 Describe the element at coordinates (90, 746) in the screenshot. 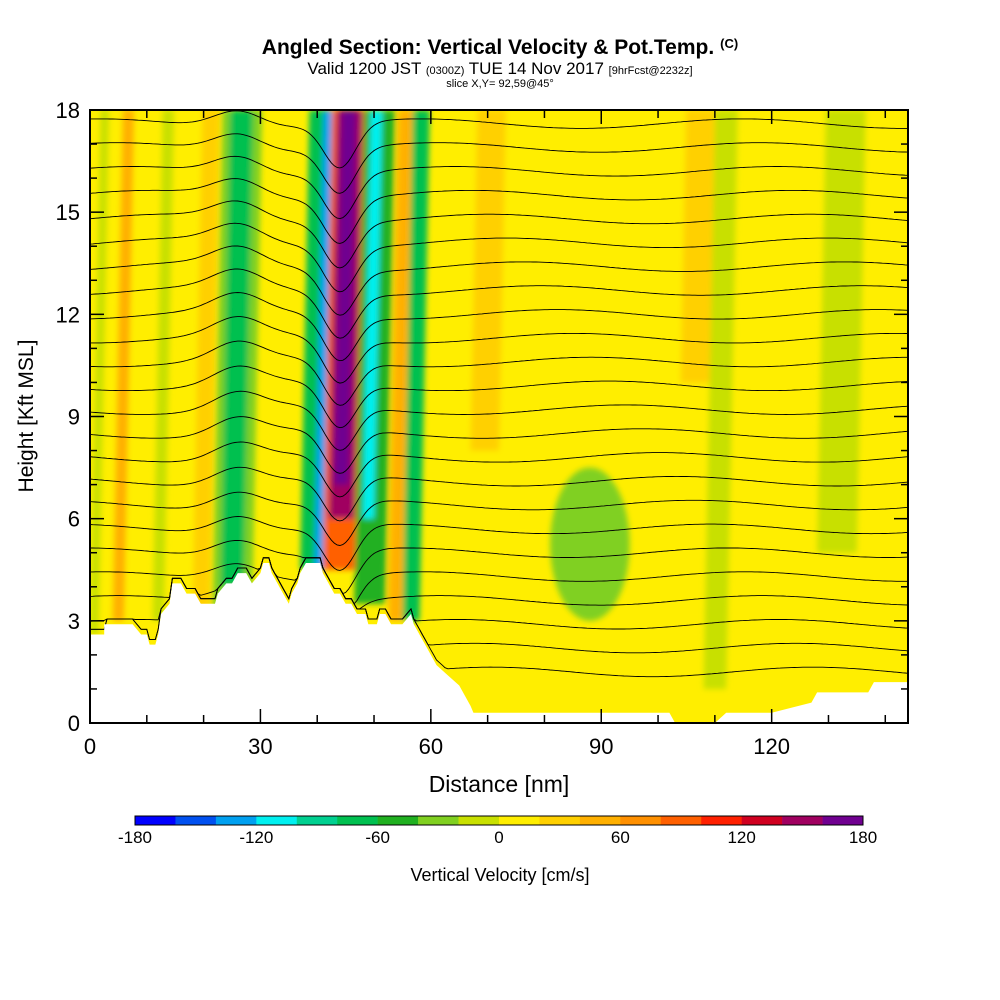

I see `x-tick-label: 0` at that location.